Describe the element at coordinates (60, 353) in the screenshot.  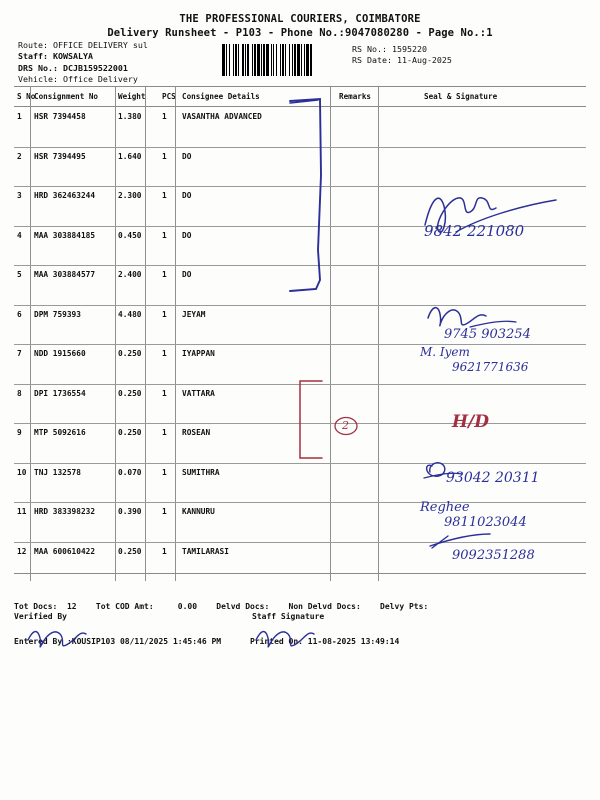
I see `cell-consignment-no: NDD 1915660` at that location.